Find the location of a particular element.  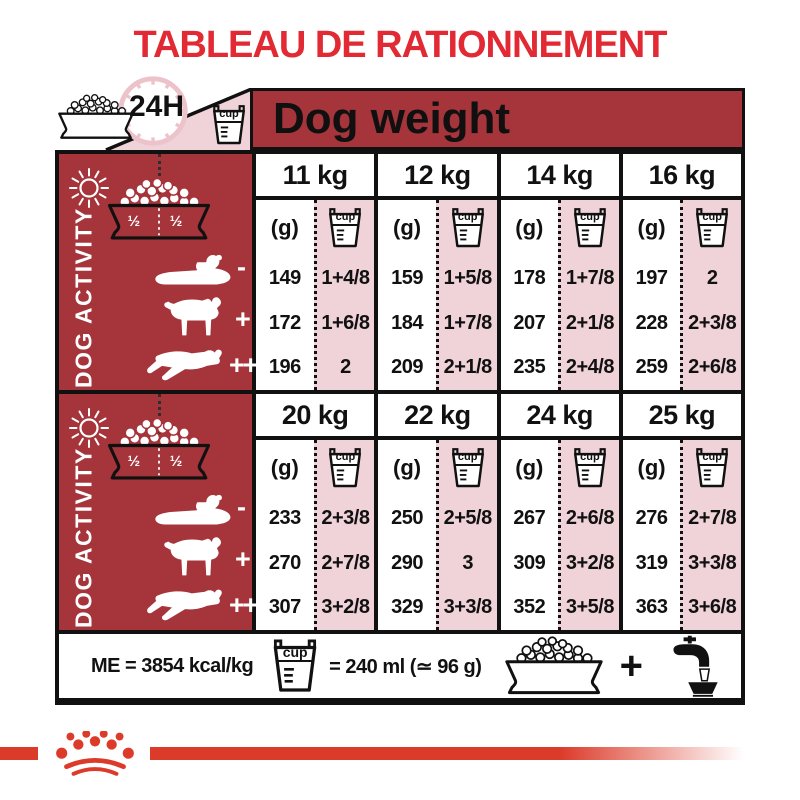

dotted-divider is located at coordinates (159, 177).